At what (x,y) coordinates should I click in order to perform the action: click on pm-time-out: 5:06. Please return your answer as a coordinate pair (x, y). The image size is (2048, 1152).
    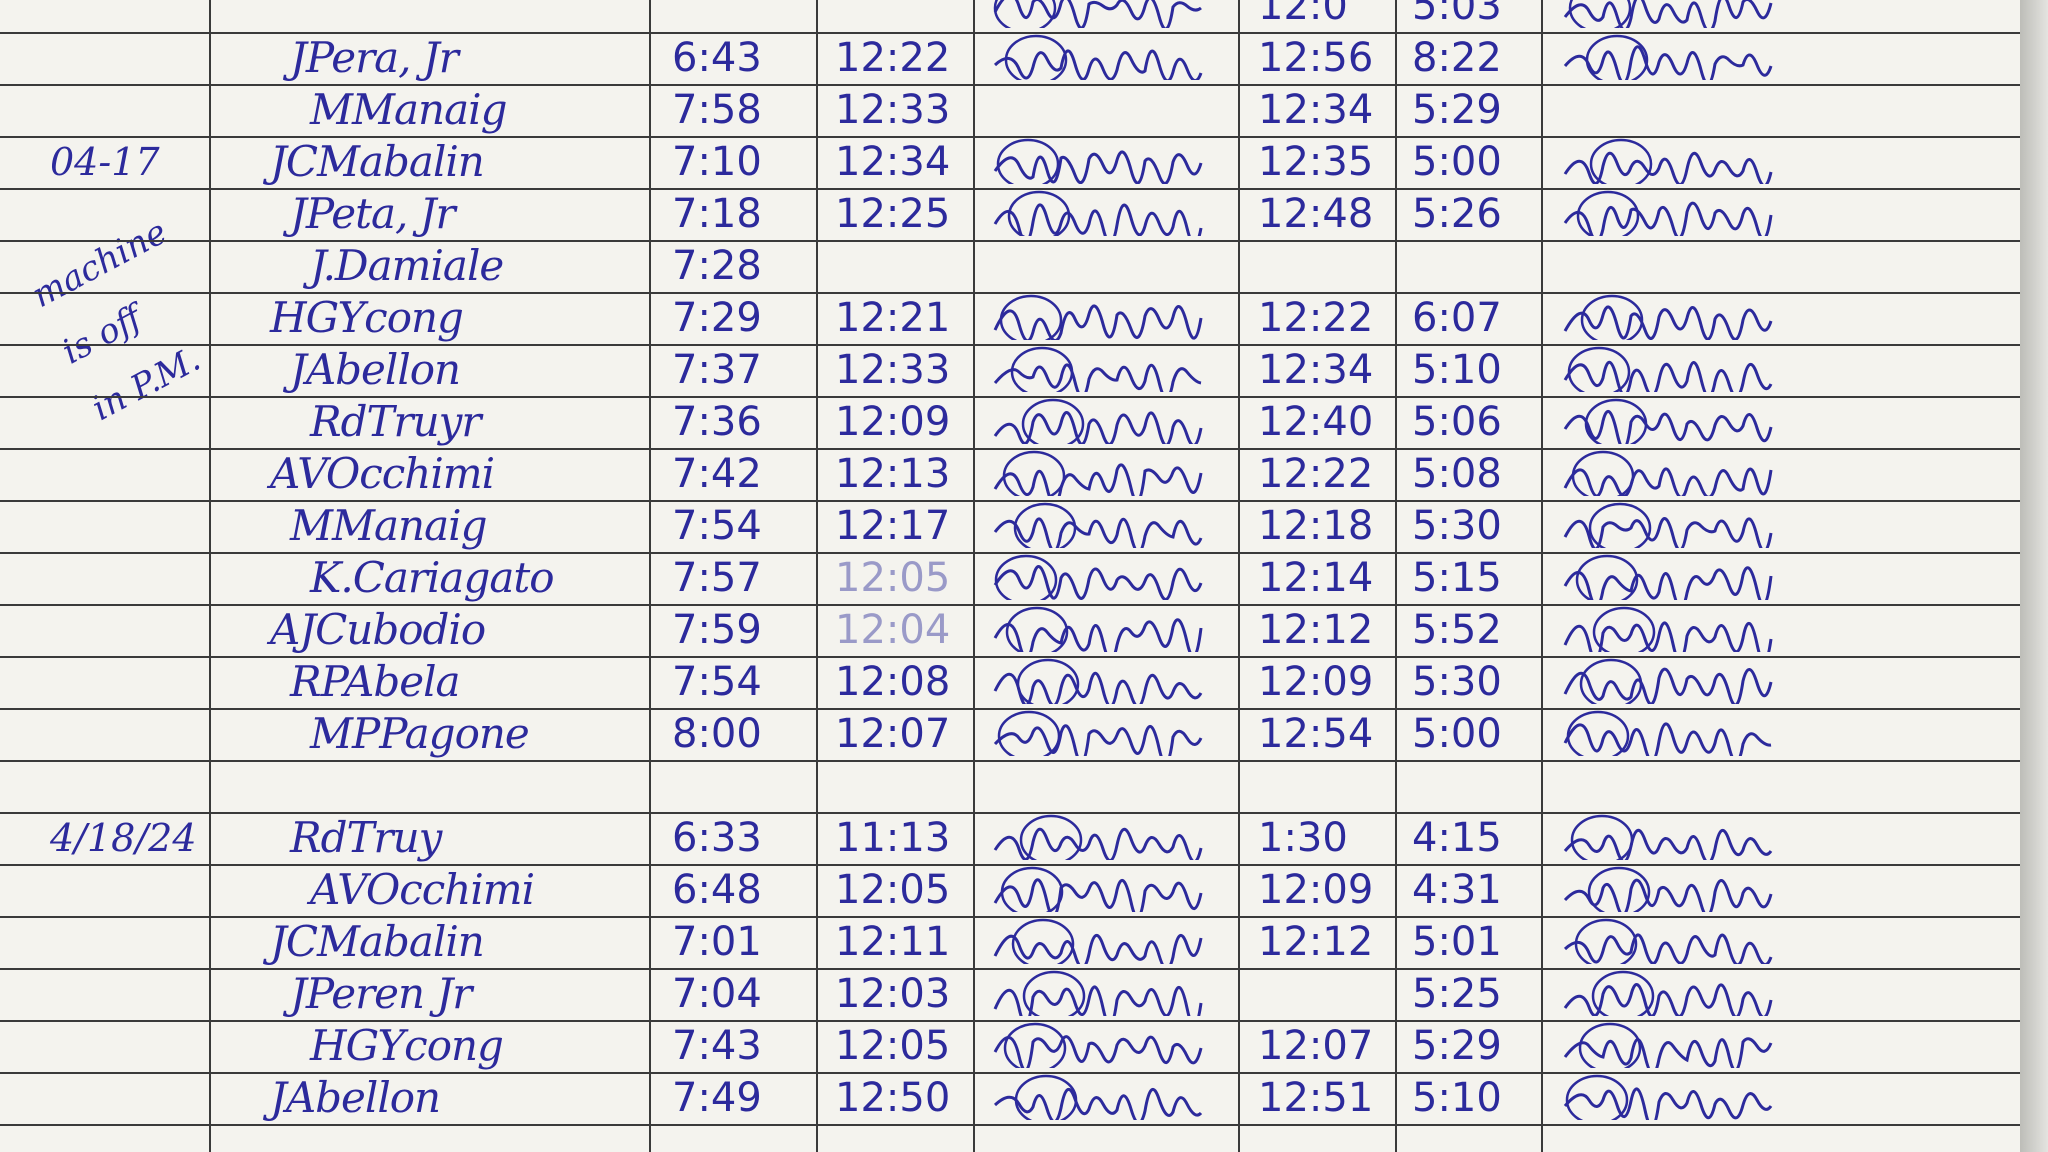
    Looking at the image, I should click on (1457, 422).